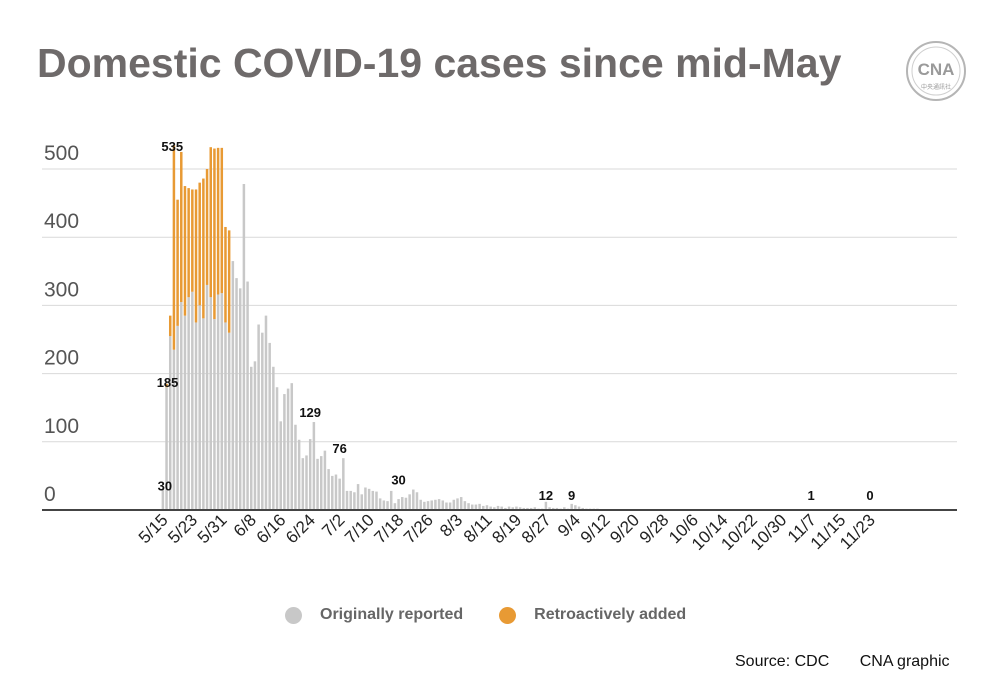 This screenshot has width=993, height=691. Describe the element at coordinates (310, 412) in the screenshot. I see `data-label: 129` at that location.